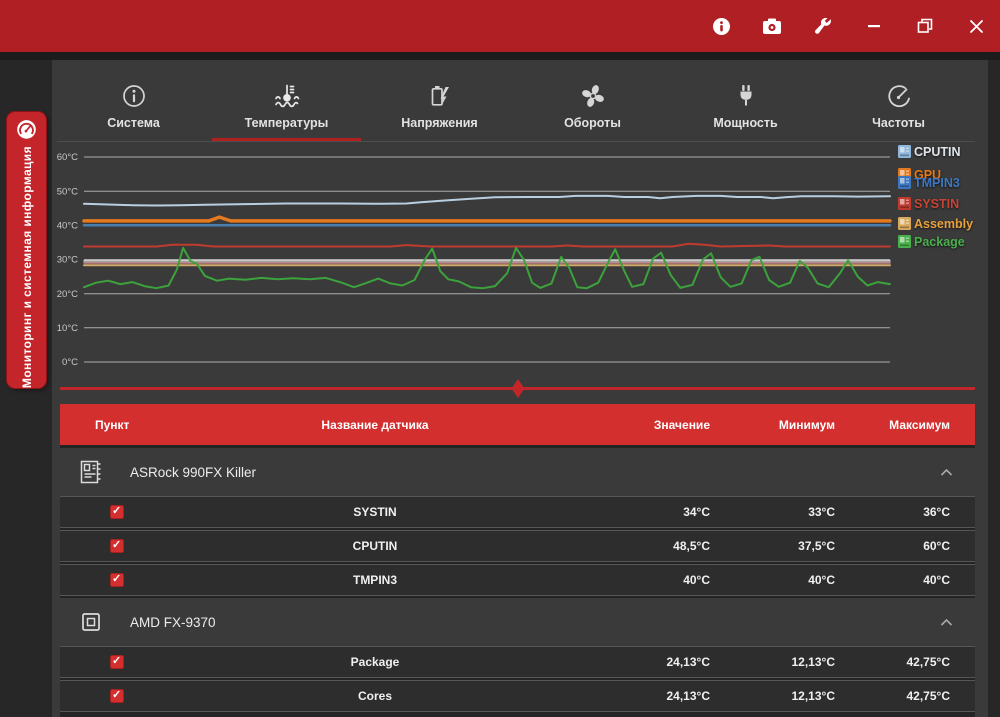 This screenshot has height=717, width=1000. Describe the element at coordinates (592, 96) in the screenshot. I see `fan-icon` at that location.